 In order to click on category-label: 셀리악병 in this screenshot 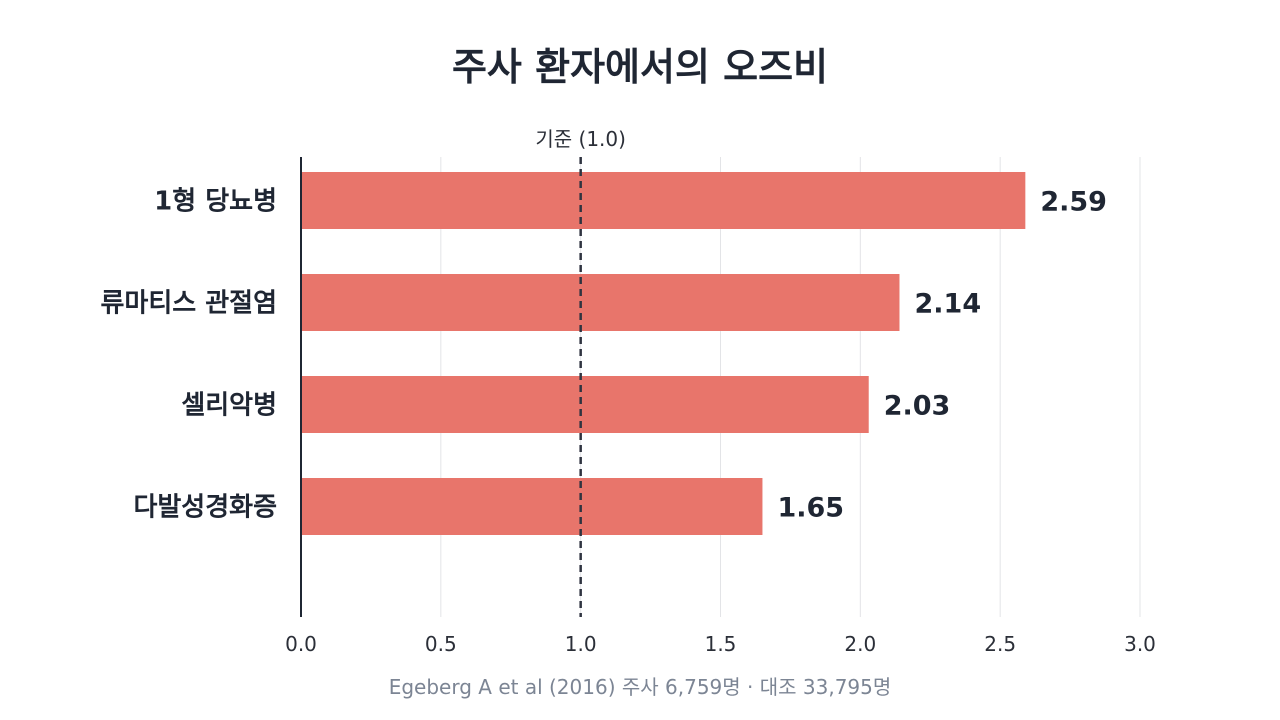, I will do `click(229, 406)`.